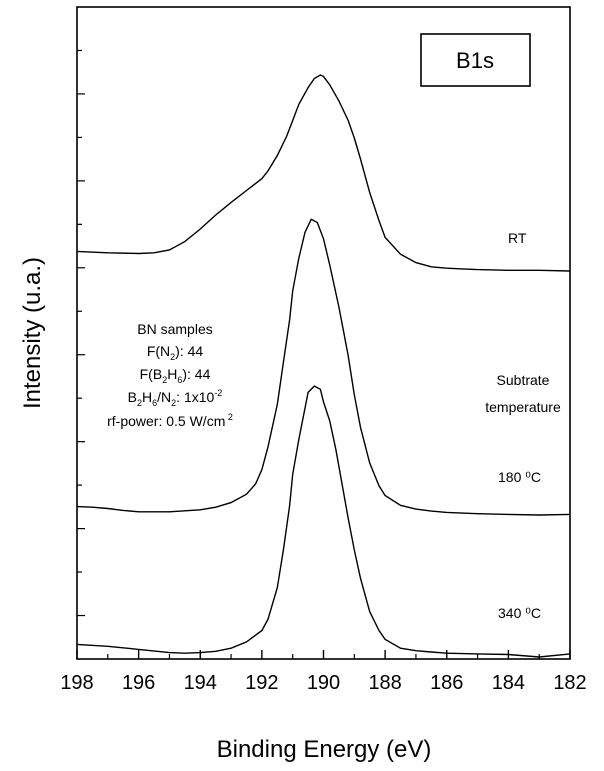 The image size is (604, 771). Describe the element at coordinates (569, 683) in the screenshot. I see `x-tick-label: 182` at that location.